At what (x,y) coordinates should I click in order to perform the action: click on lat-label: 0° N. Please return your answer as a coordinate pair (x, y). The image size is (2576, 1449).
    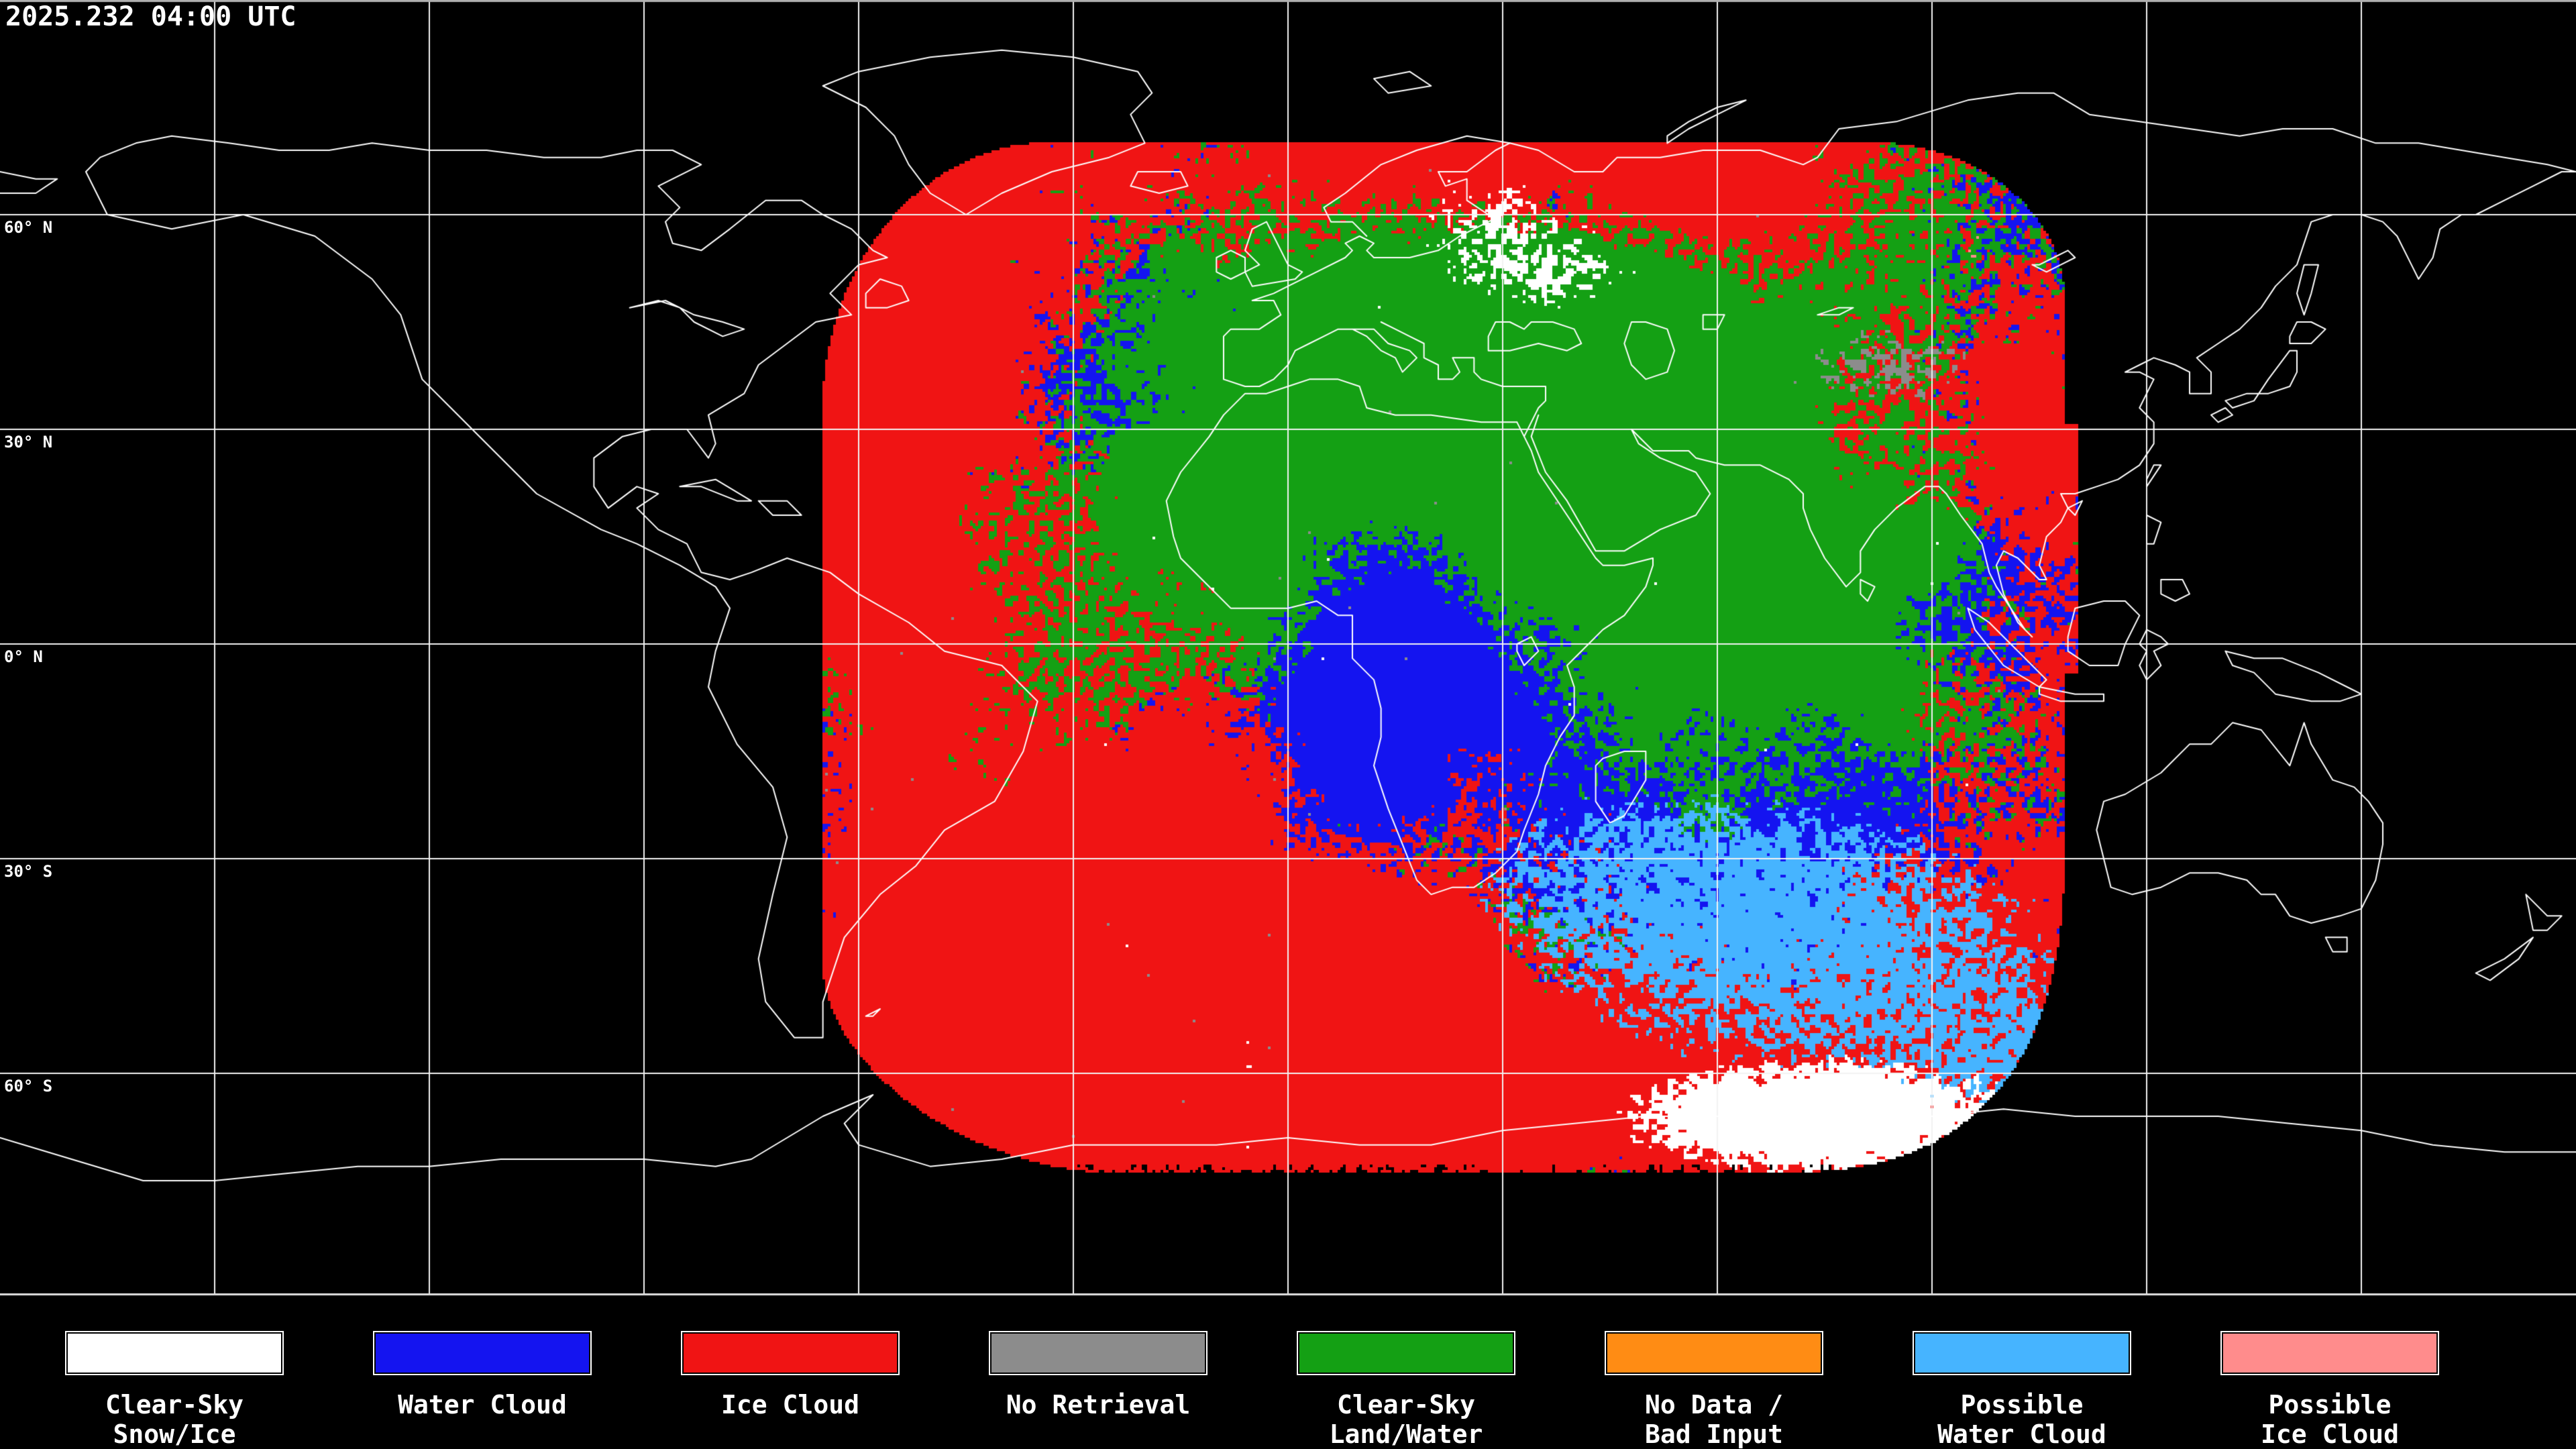
    Looking at the image, I should click on (23, 656).